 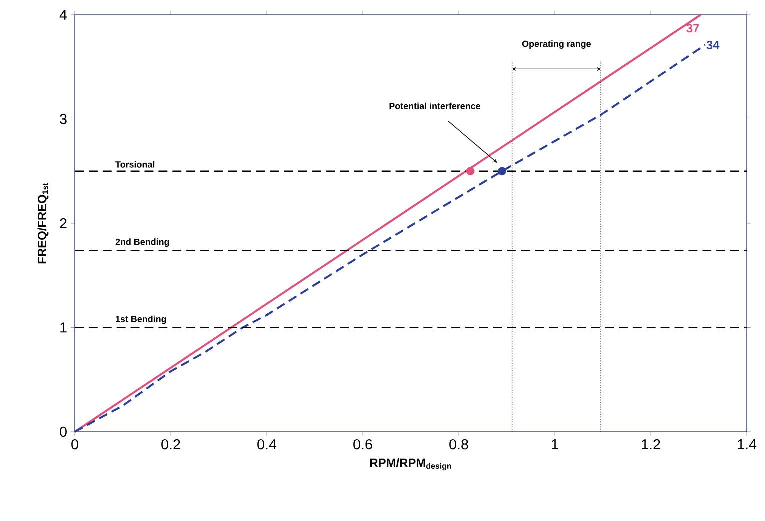 What do you see at coordinates (557, 45) in the screenshot?
I see `annotation: Operating range` at bounding box center [557, 45].